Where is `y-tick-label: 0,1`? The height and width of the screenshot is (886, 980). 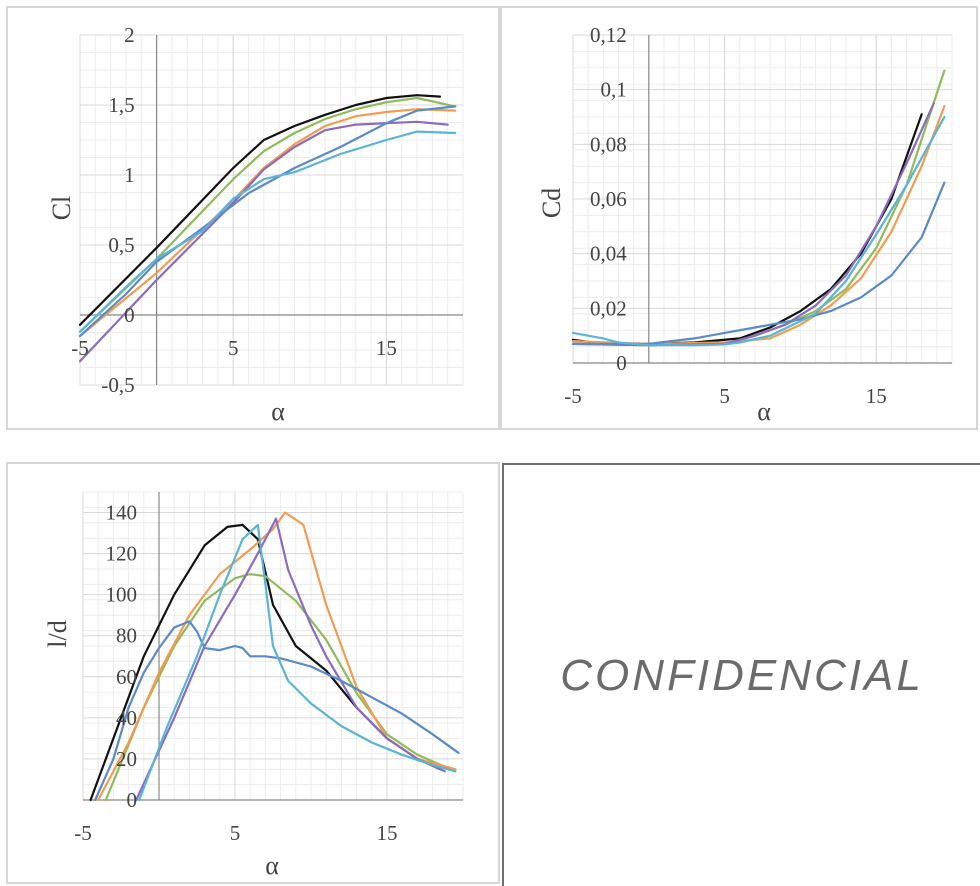 y-tick-label: 0,1 is located at coordinates (614, 90).